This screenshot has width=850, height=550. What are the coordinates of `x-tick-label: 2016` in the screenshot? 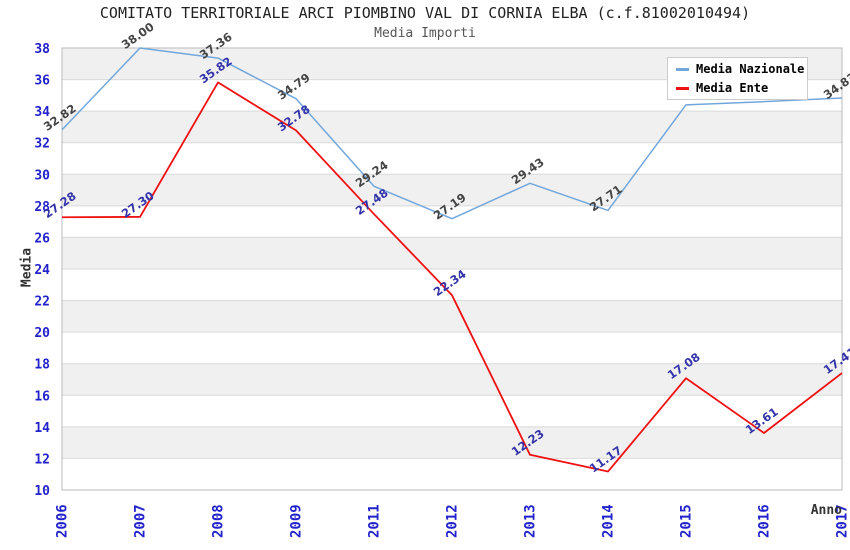 It's located at (765, 521).